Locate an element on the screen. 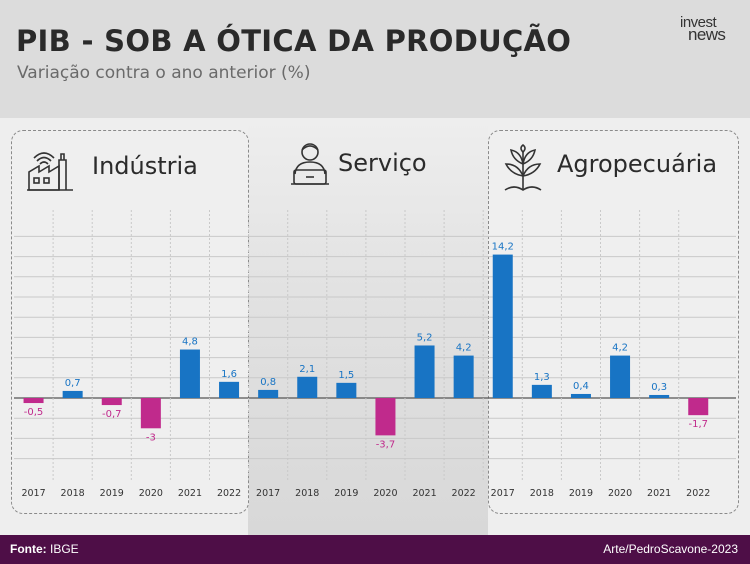  chart-subtitle: Variação contra o ano anterior (%) is located at coordinates (164, 73).